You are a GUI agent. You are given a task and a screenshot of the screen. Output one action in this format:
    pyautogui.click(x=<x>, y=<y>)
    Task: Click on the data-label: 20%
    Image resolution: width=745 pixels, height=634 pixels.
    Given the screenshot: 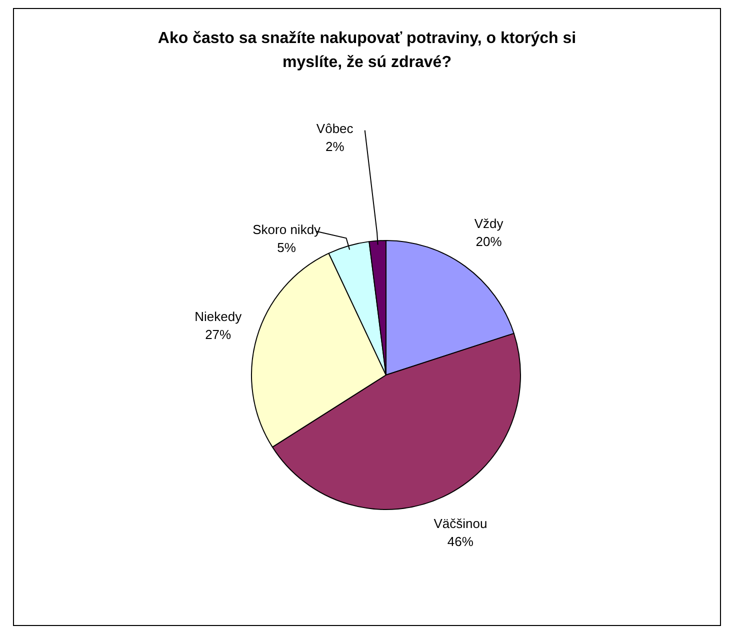 What is the action you would take?
    pyautogui.click(x=489, y=242)
    